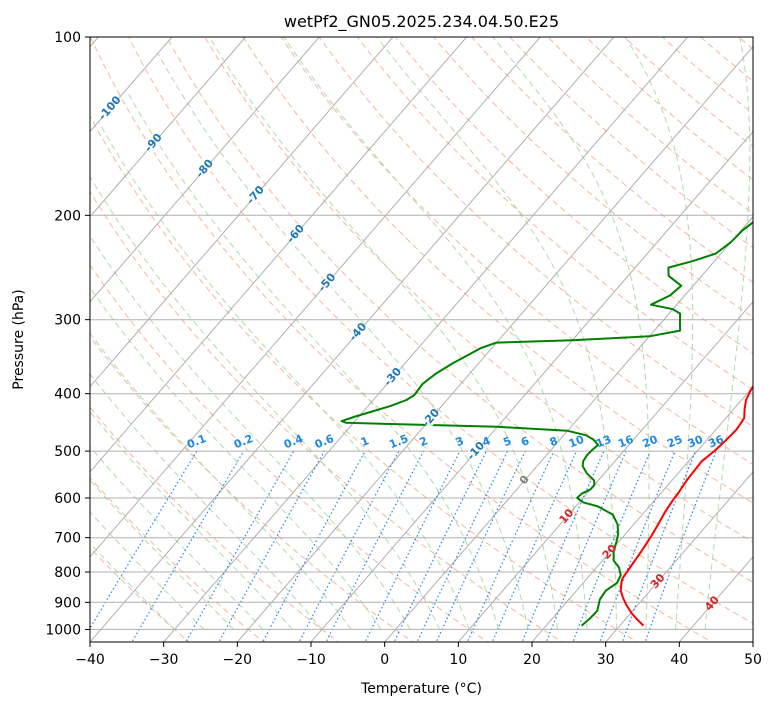 The height and width of the screenshot is (708, 775). What do you see at coordinates (603, 442) in the screenshot?
I see `mixing-ratio-label: 13` at bounding box center [603, 442].